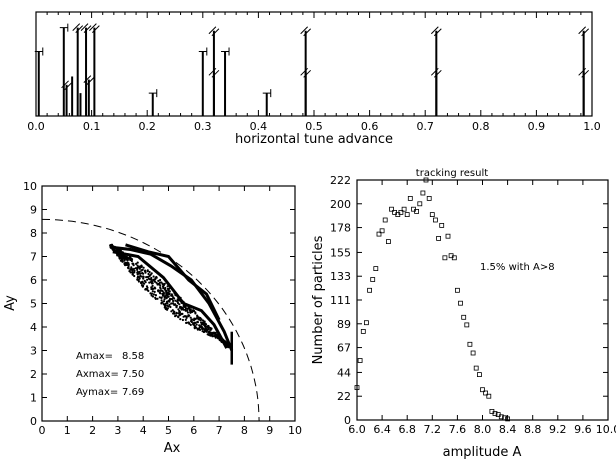  I want to click on tune-tick-label: 0.7, so click(425, 126).